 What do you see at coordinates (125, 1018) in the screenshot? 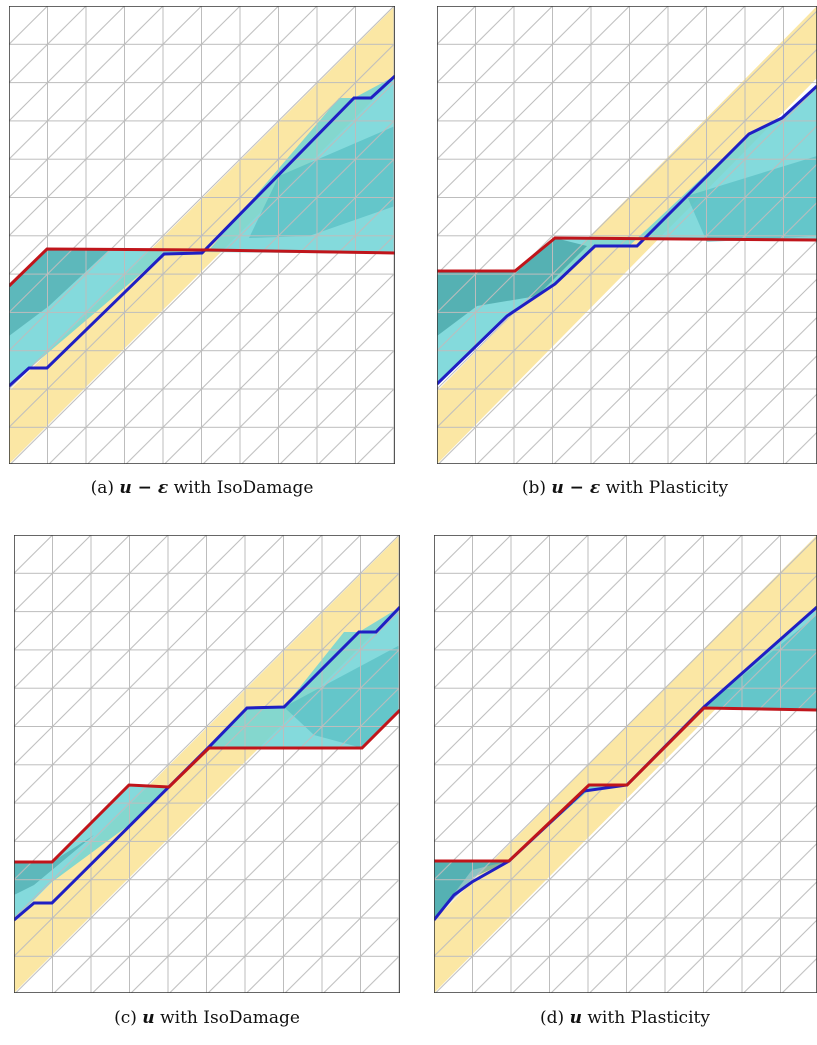
I see `caption-c-label: (c)` at bounding box center [125, 1018].